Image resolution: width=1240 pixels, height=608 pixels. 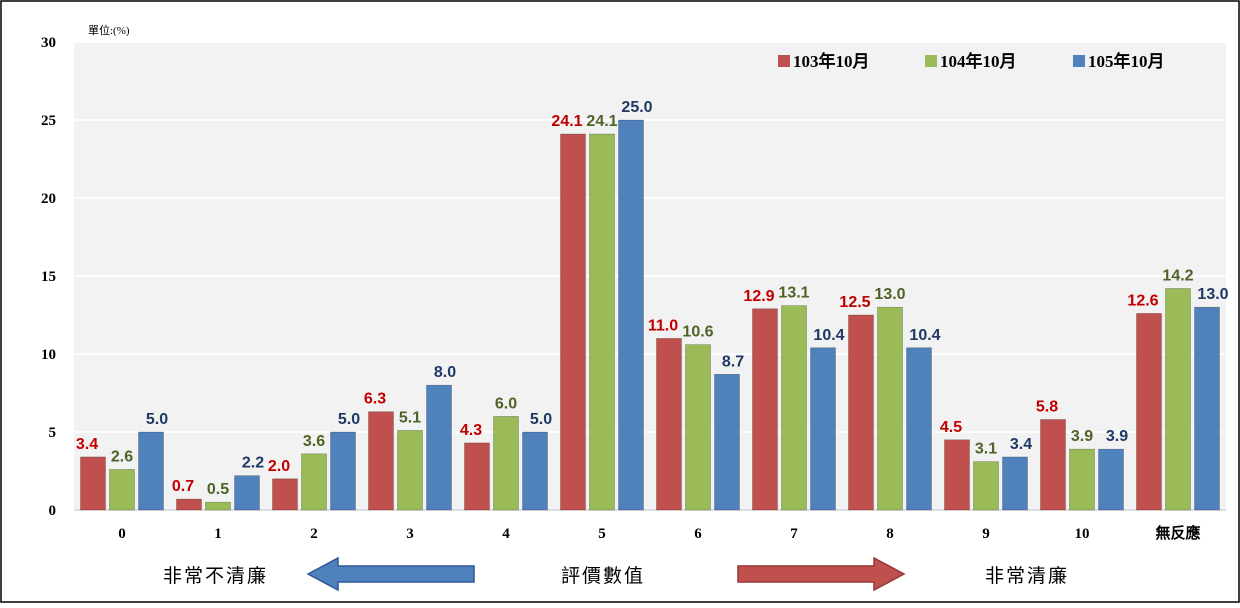 What do you see at coordinates (445, 372) in the screenshot?
I see `data-label: 8.0` at bounding box center [445, 372].